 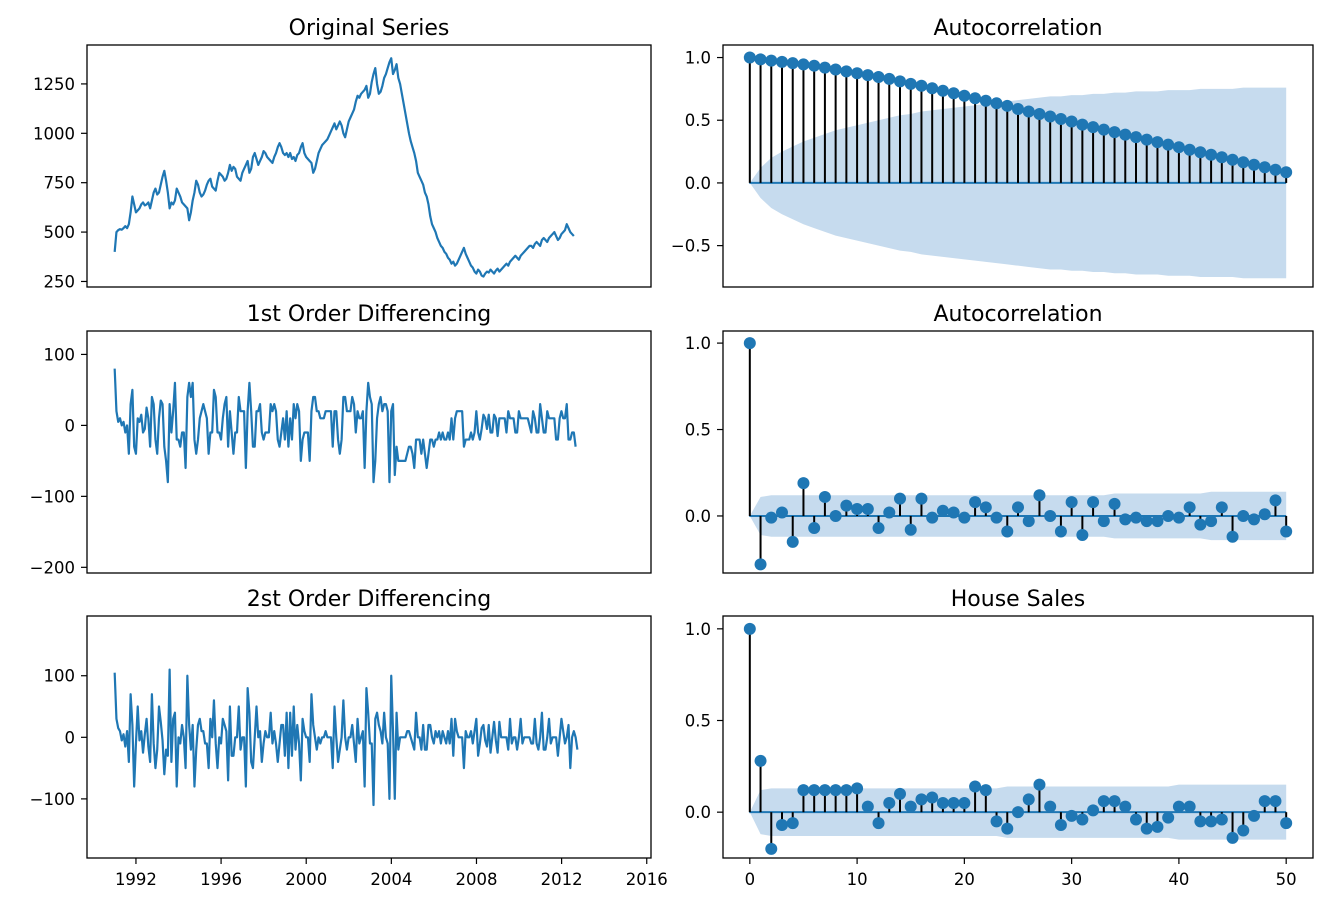 What do you see at coordinates (750, 879) in the screenshot?
I see `x-tick-label: 0` at bounding box center [750, 879].